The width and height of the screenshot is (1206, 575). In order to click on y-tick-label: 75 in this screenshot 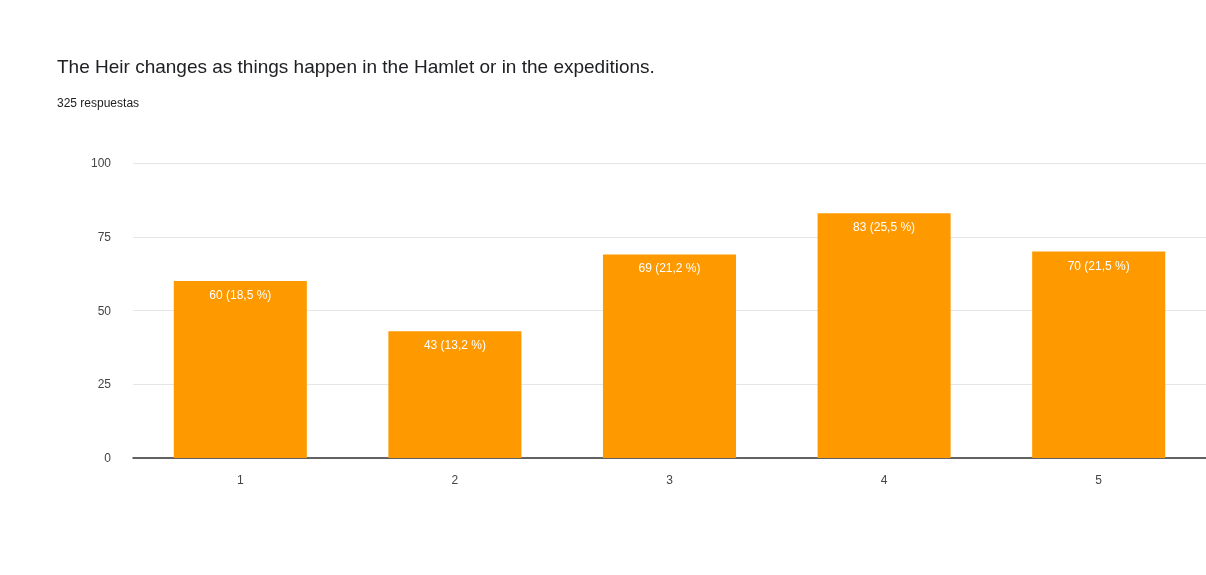, I will do `click(104, 236)`.